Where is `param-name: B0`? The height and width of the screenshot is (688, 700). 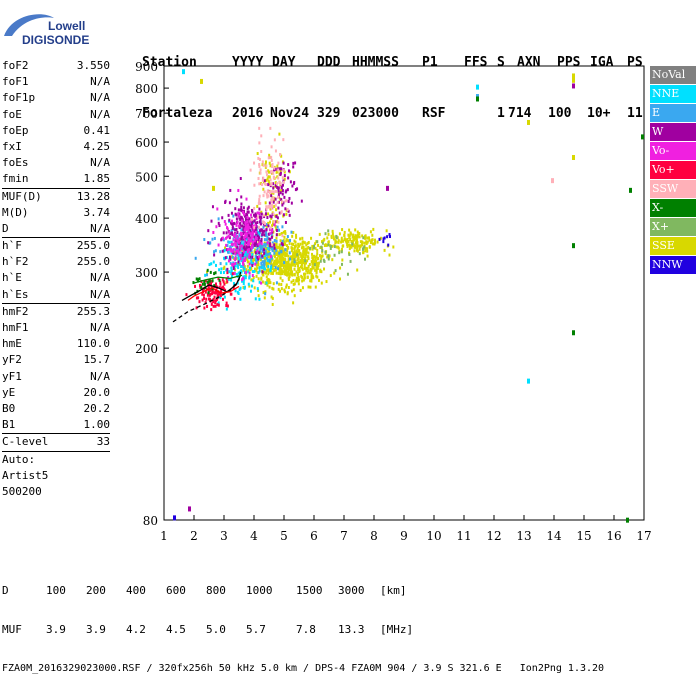 param-name: B0 is located at coordinates (9, 408).